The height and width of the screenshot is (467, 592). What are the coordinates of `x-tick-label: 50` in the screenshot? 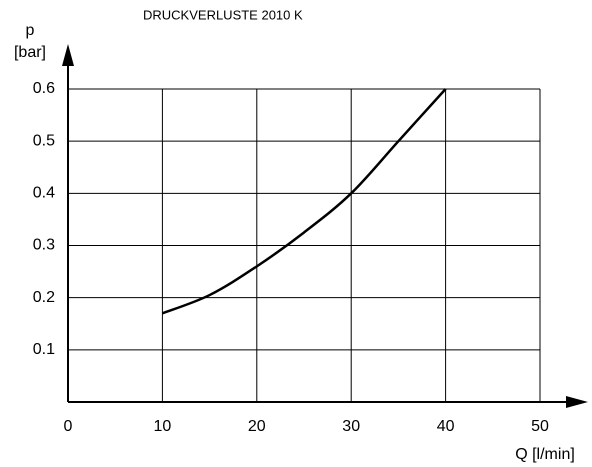 It's located at (540, 426).